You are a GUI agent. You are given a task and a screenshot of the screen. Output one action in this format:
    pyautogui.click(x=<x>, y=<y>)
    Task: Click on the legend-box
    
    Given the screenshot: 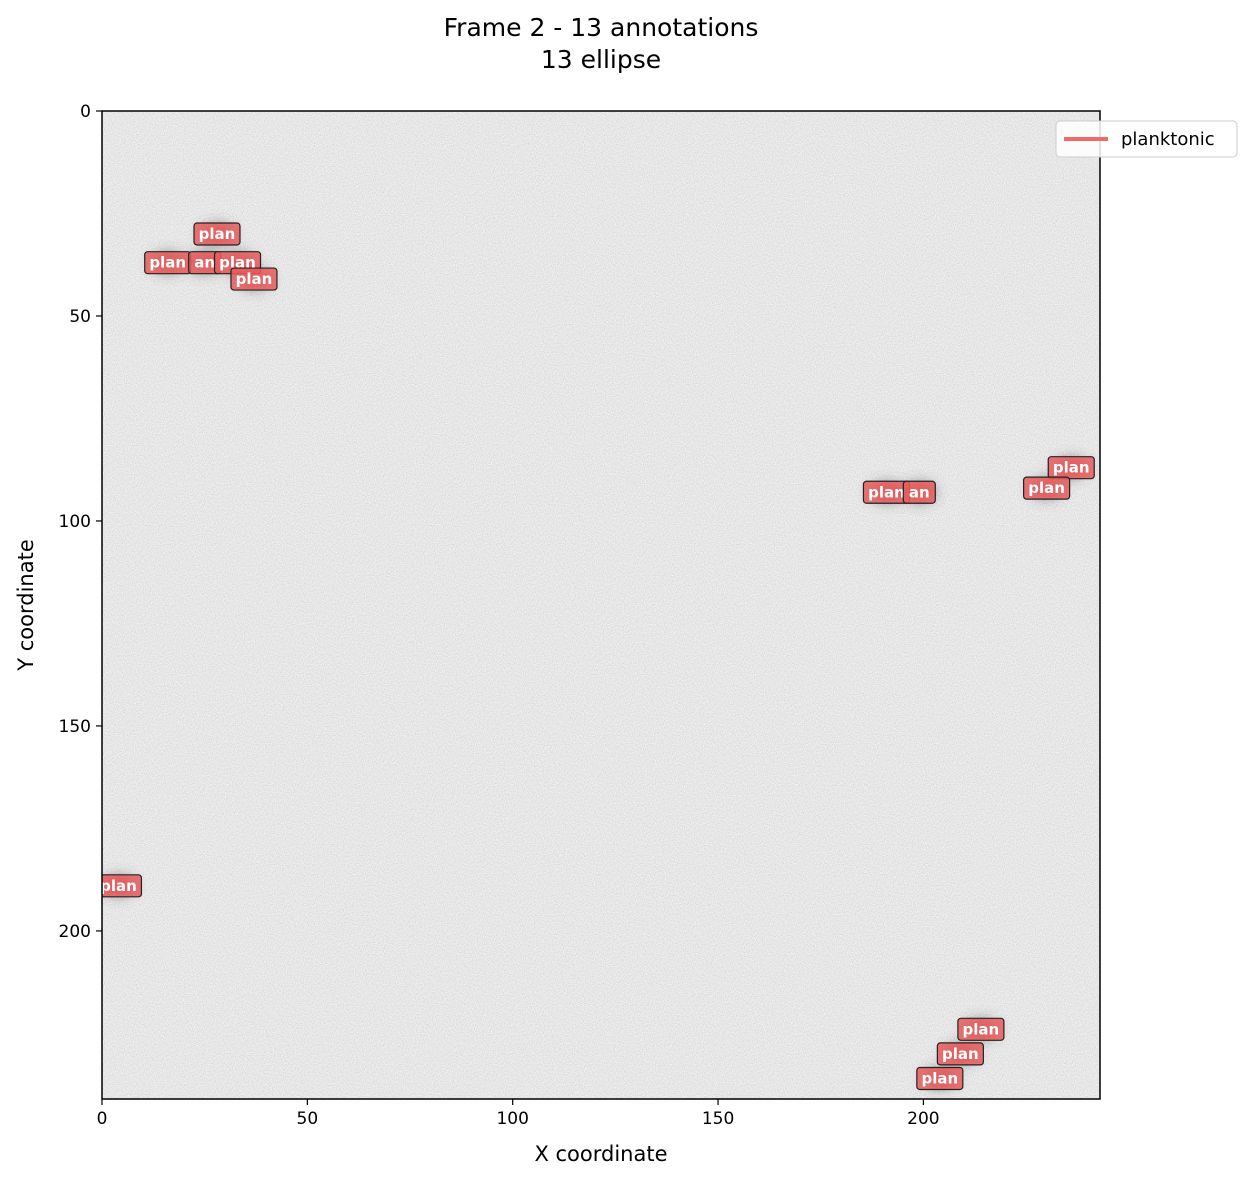 What is the action you would take?
    pyautogui.click(x=1146, y=139)
    